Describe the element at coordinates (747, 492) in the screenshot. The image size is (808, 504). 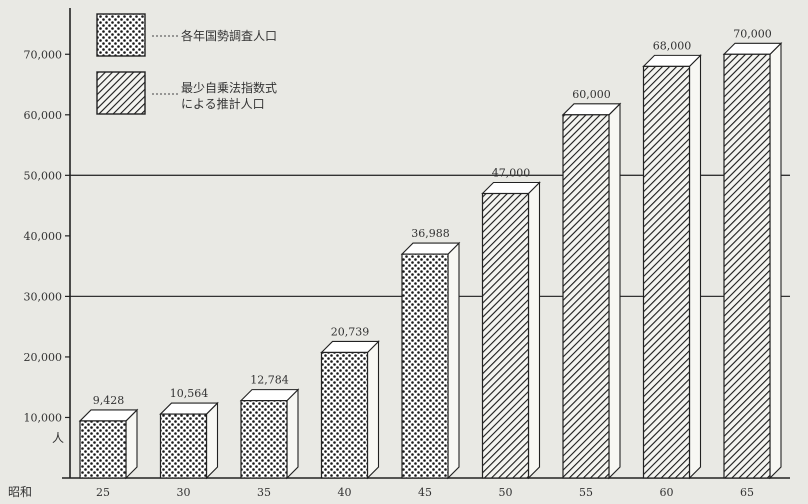
I see `x-tick-label: 65` at that location.